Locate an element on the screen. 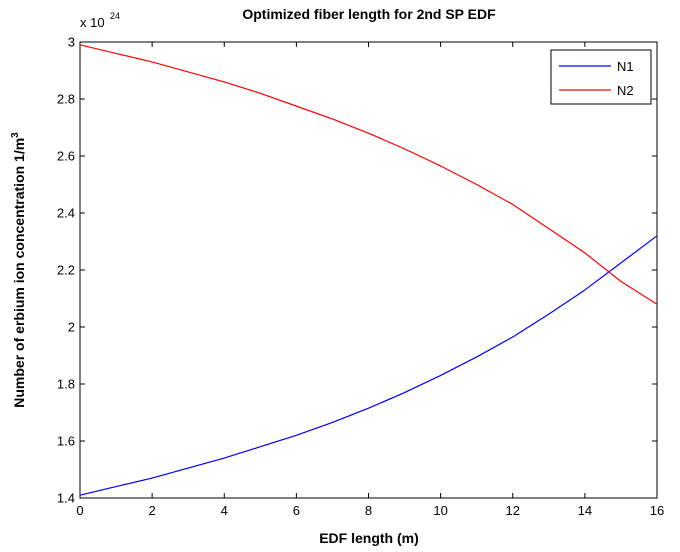  y-tick-label: 2.2 is located at coordinates (66, 270).